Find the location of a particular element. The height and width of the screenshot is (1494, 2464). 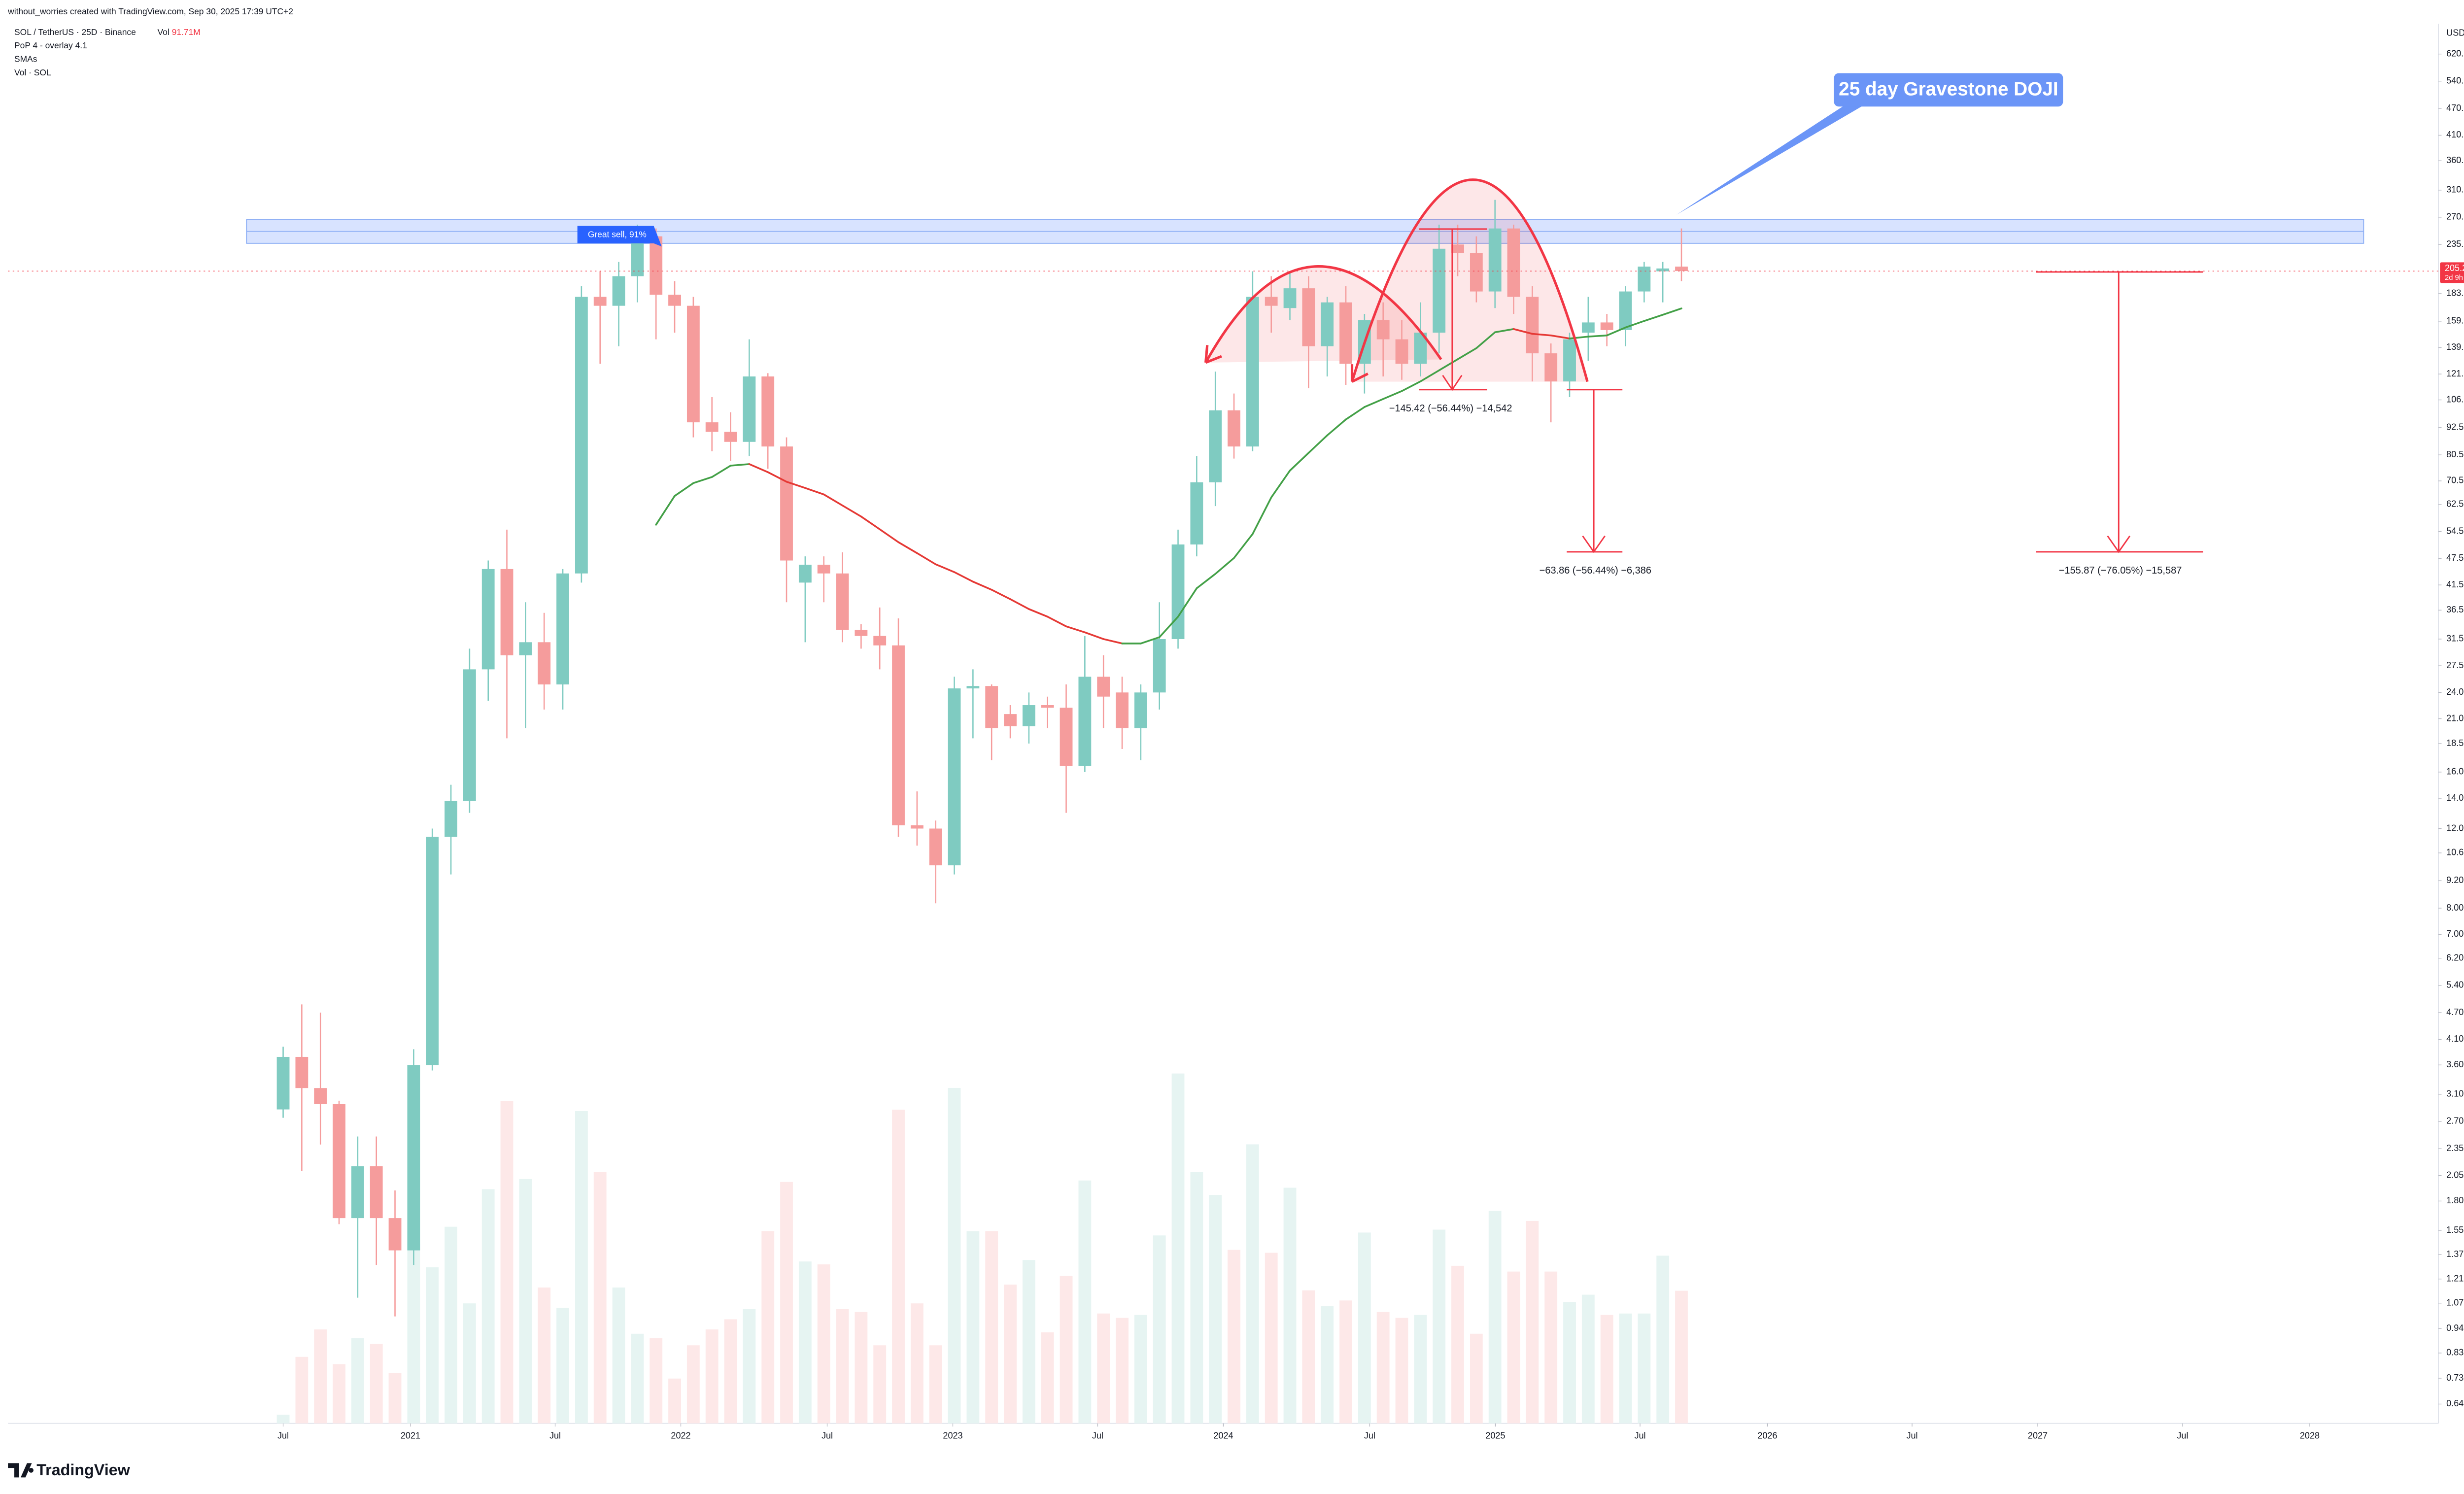

sma-layer is located at coordinates (1168, 476).